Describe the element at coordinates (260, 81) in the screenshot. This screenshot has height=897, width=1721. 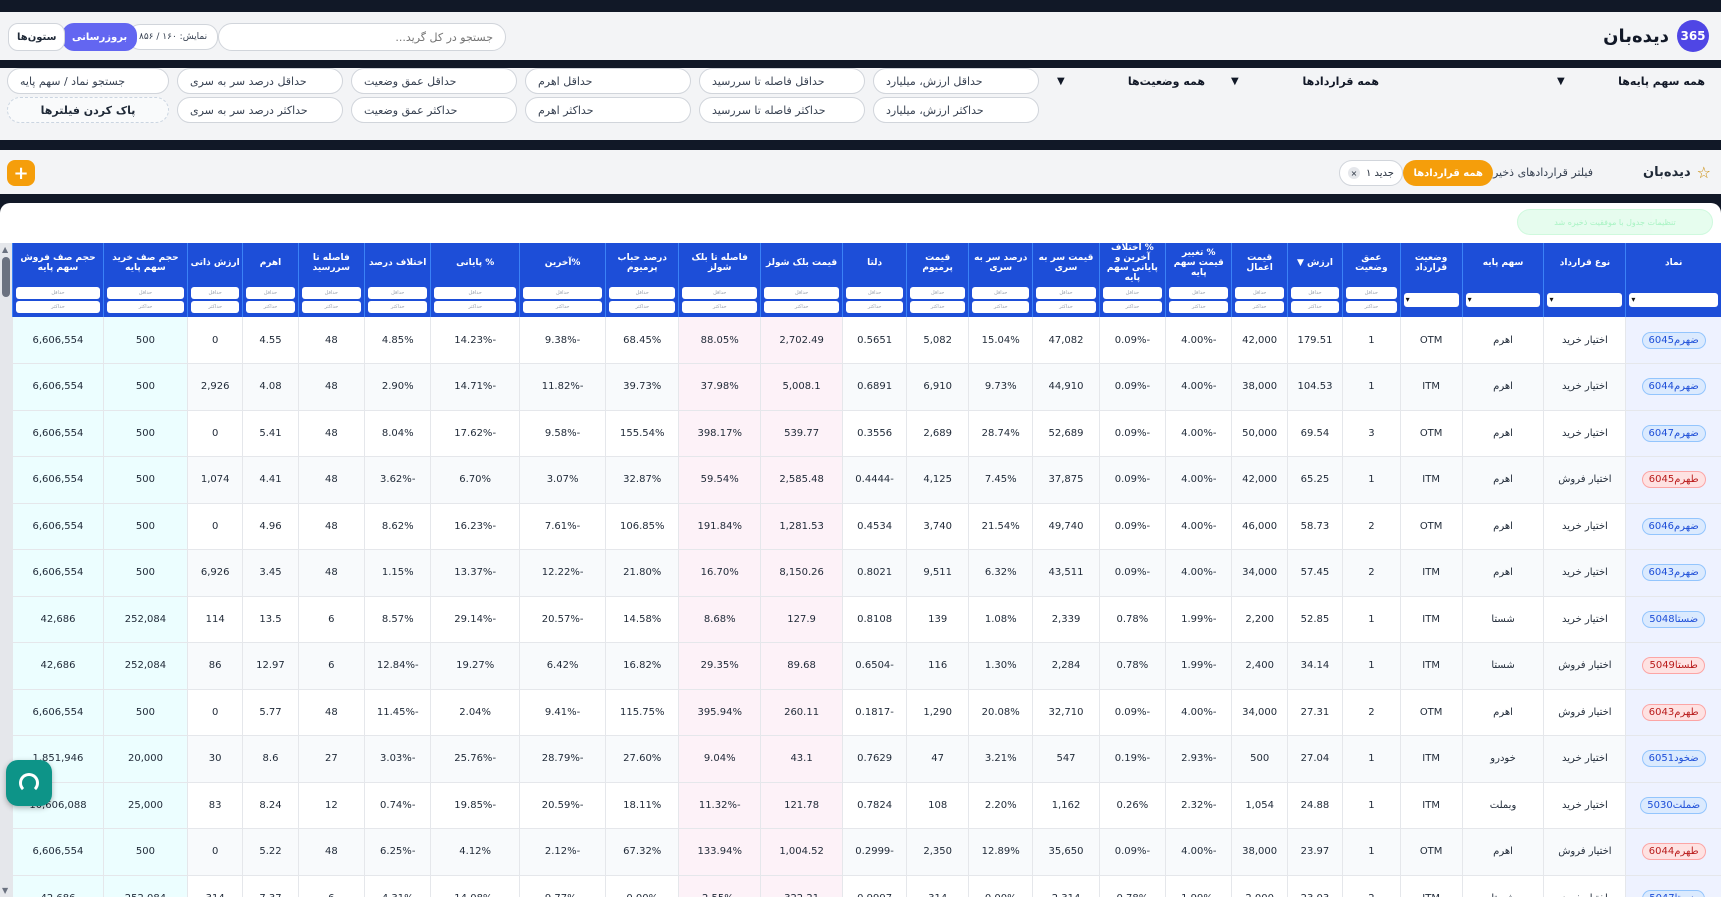
I see `min-breakeven-field: حداقل درصد سر به سری` at that location.